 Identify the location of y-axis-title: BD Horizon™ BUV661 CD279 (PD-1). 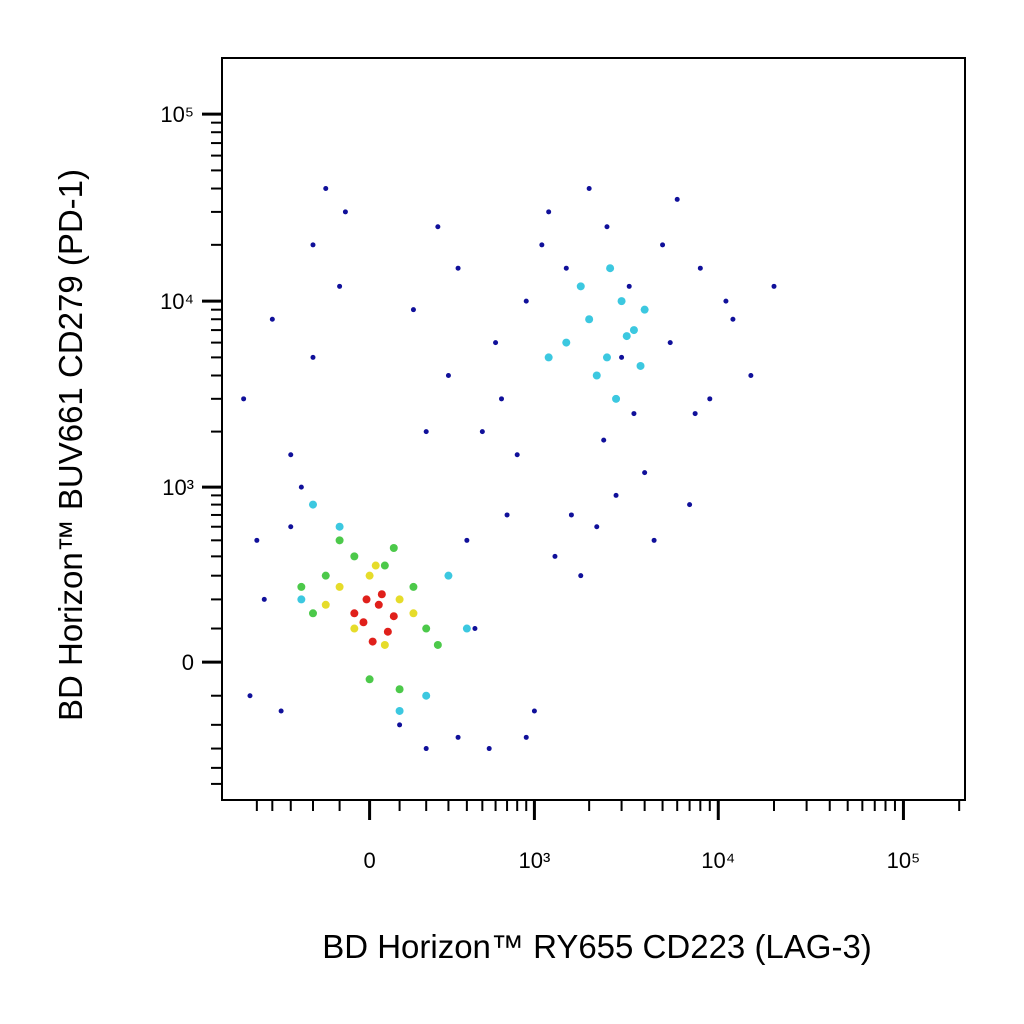
(70, 445).